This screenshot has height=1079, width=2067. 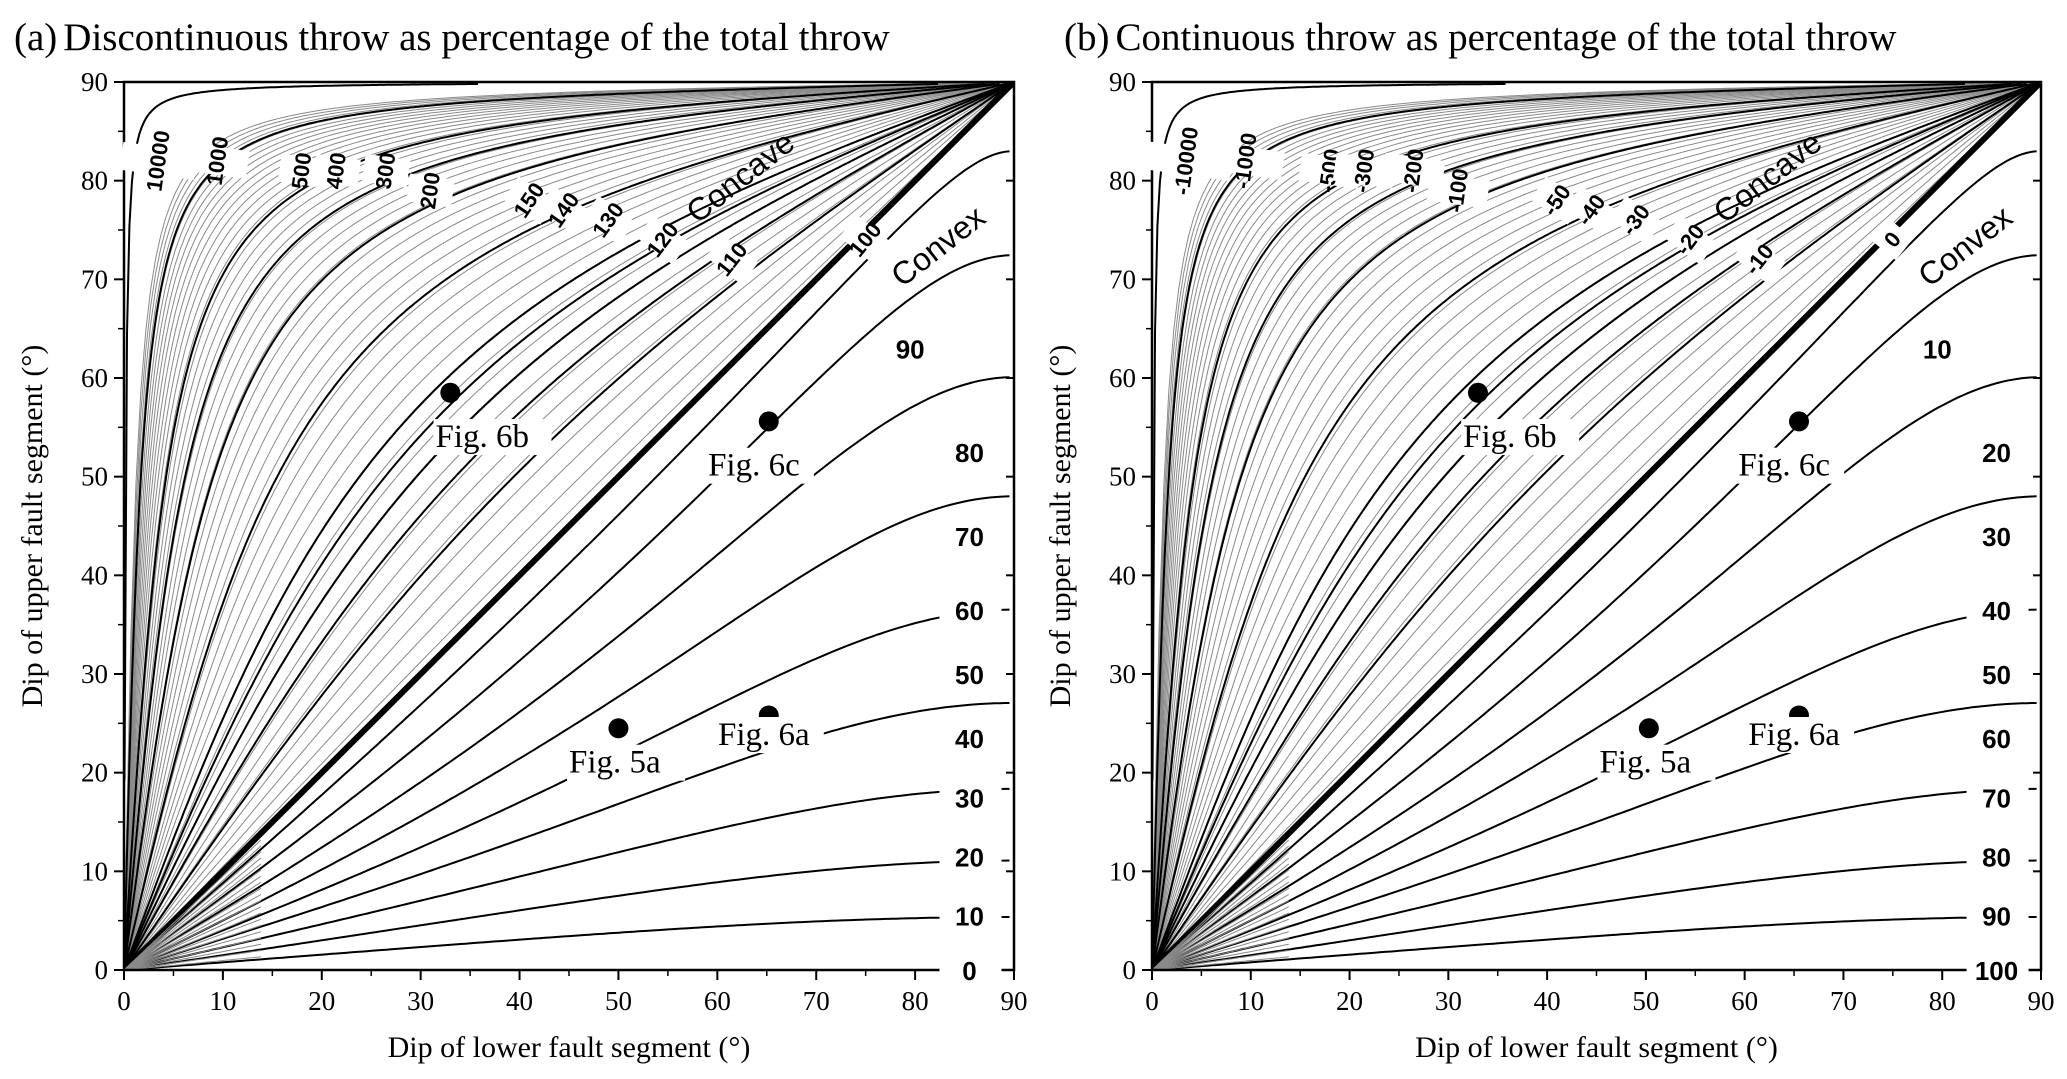 I want to click on x-tick-label: 40, so click(x=1547, y=1001).